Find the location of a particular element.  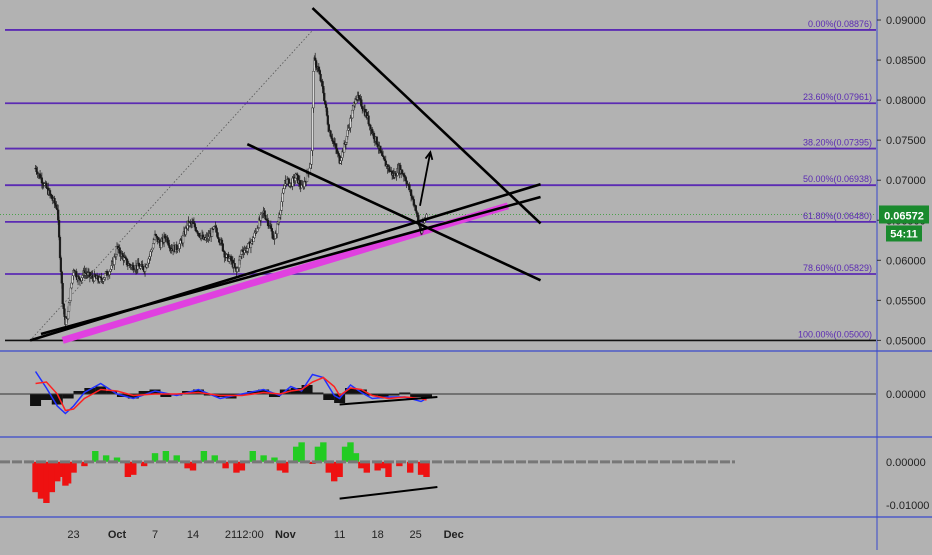

x-axis-tick-label: 21 is located at coordinates (231, 535).